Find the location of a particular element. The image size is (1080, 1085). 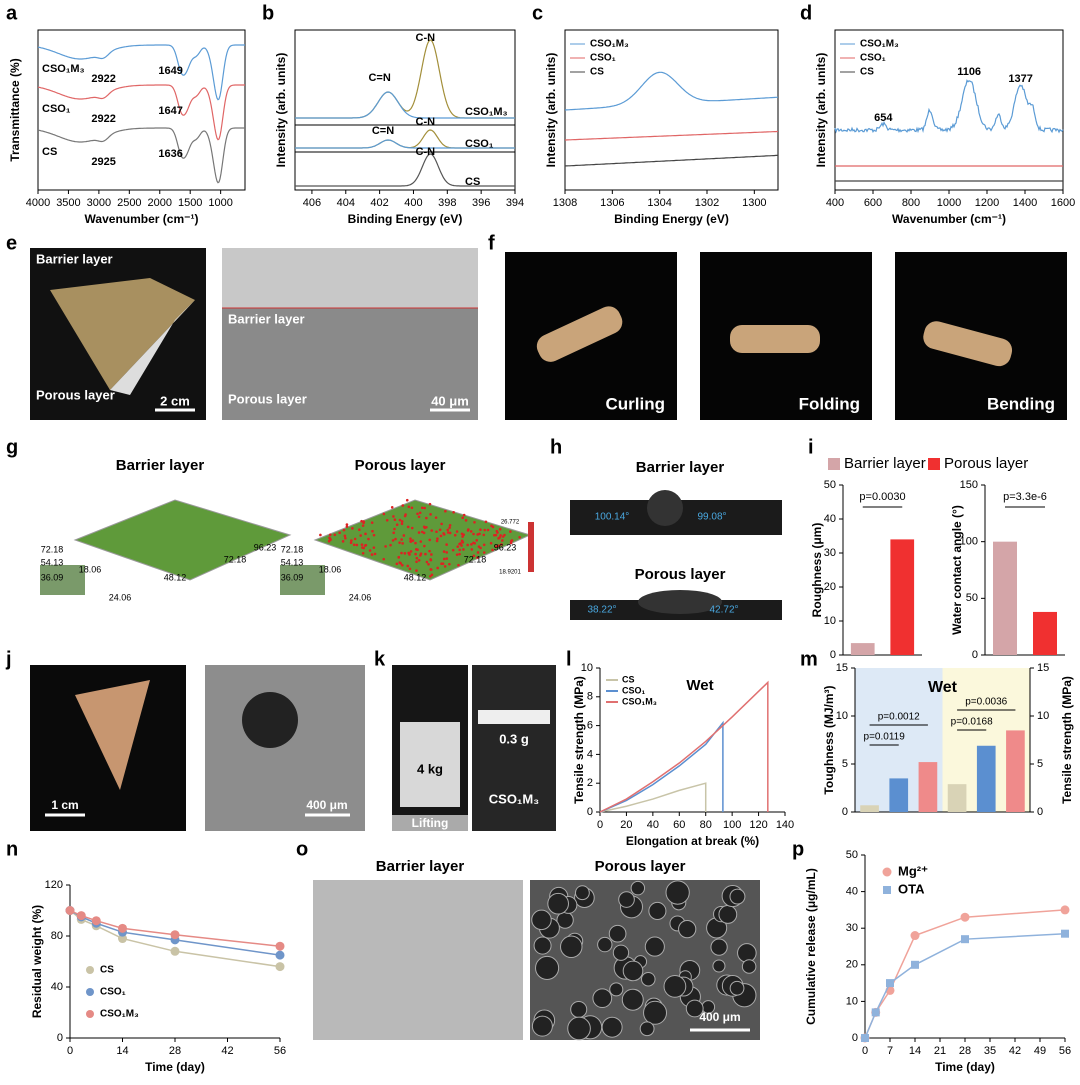

panel-label: f is located at coordinates (491, 243).